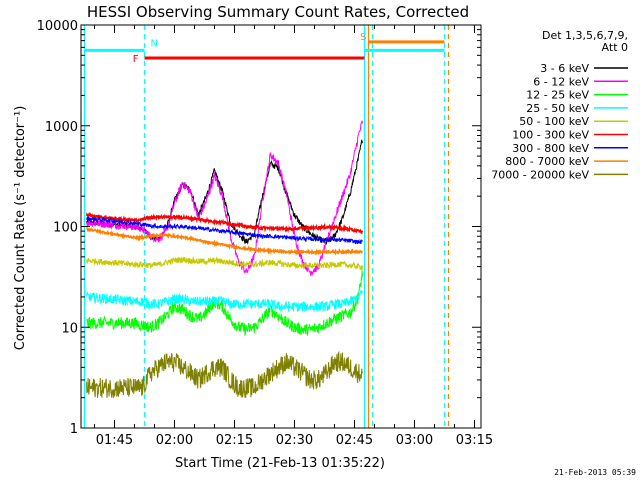 Image resolution: width=640 pixels, height=480 pixels. I want to click on legend-label-1: 6 - 12 keV, so click(561, 81).